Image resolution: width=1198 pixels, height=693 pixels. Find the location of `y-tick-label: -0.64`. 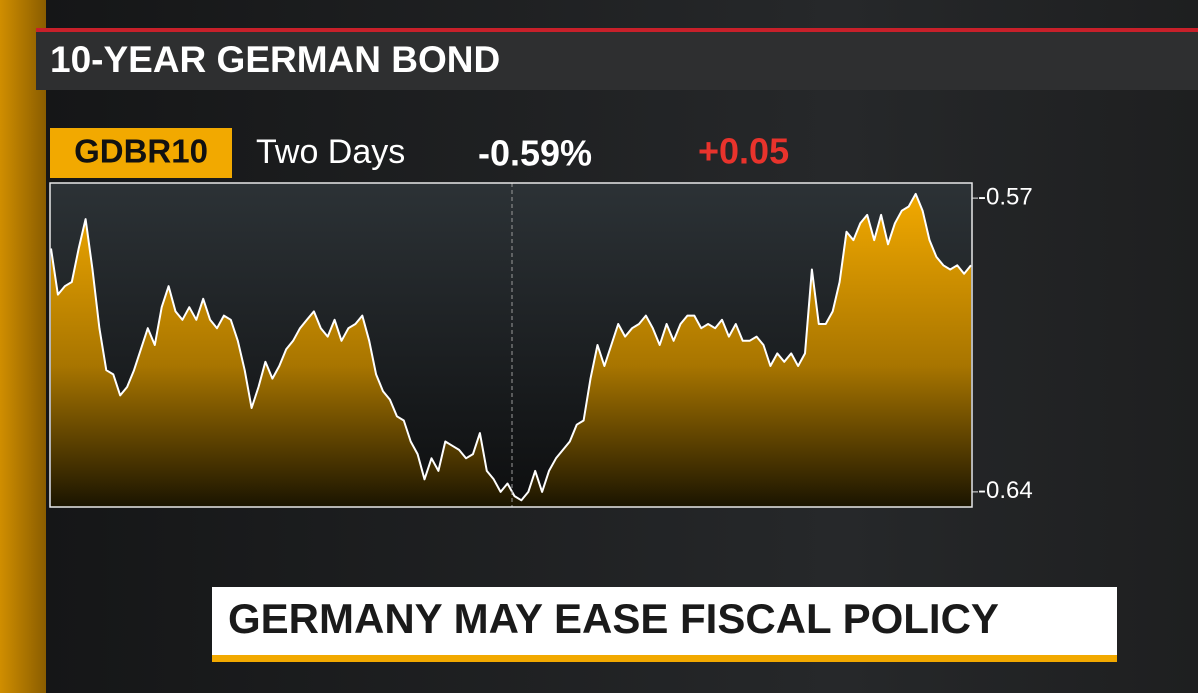

y-tick-label: -0.64 is located at coordinates (1005, 490).